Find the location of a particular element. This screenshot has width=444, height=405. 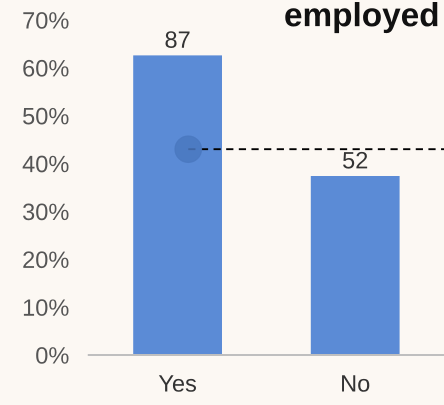

y-tick-label: 30% is located at coordinates (46, 211).